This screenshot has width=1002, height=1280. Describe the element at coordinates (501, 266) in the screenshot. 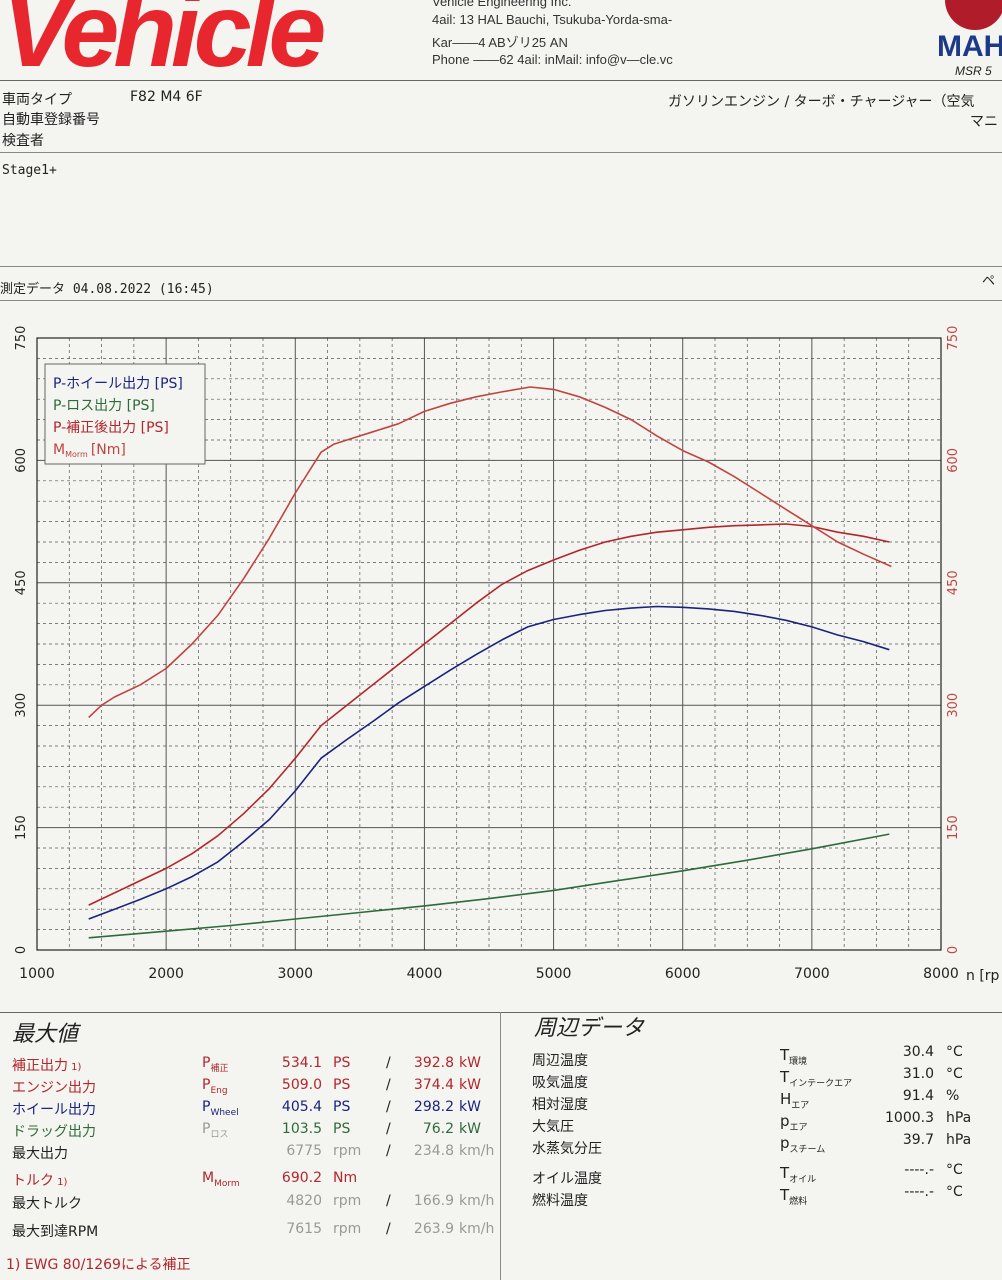

I see `stage-divider` at that location.